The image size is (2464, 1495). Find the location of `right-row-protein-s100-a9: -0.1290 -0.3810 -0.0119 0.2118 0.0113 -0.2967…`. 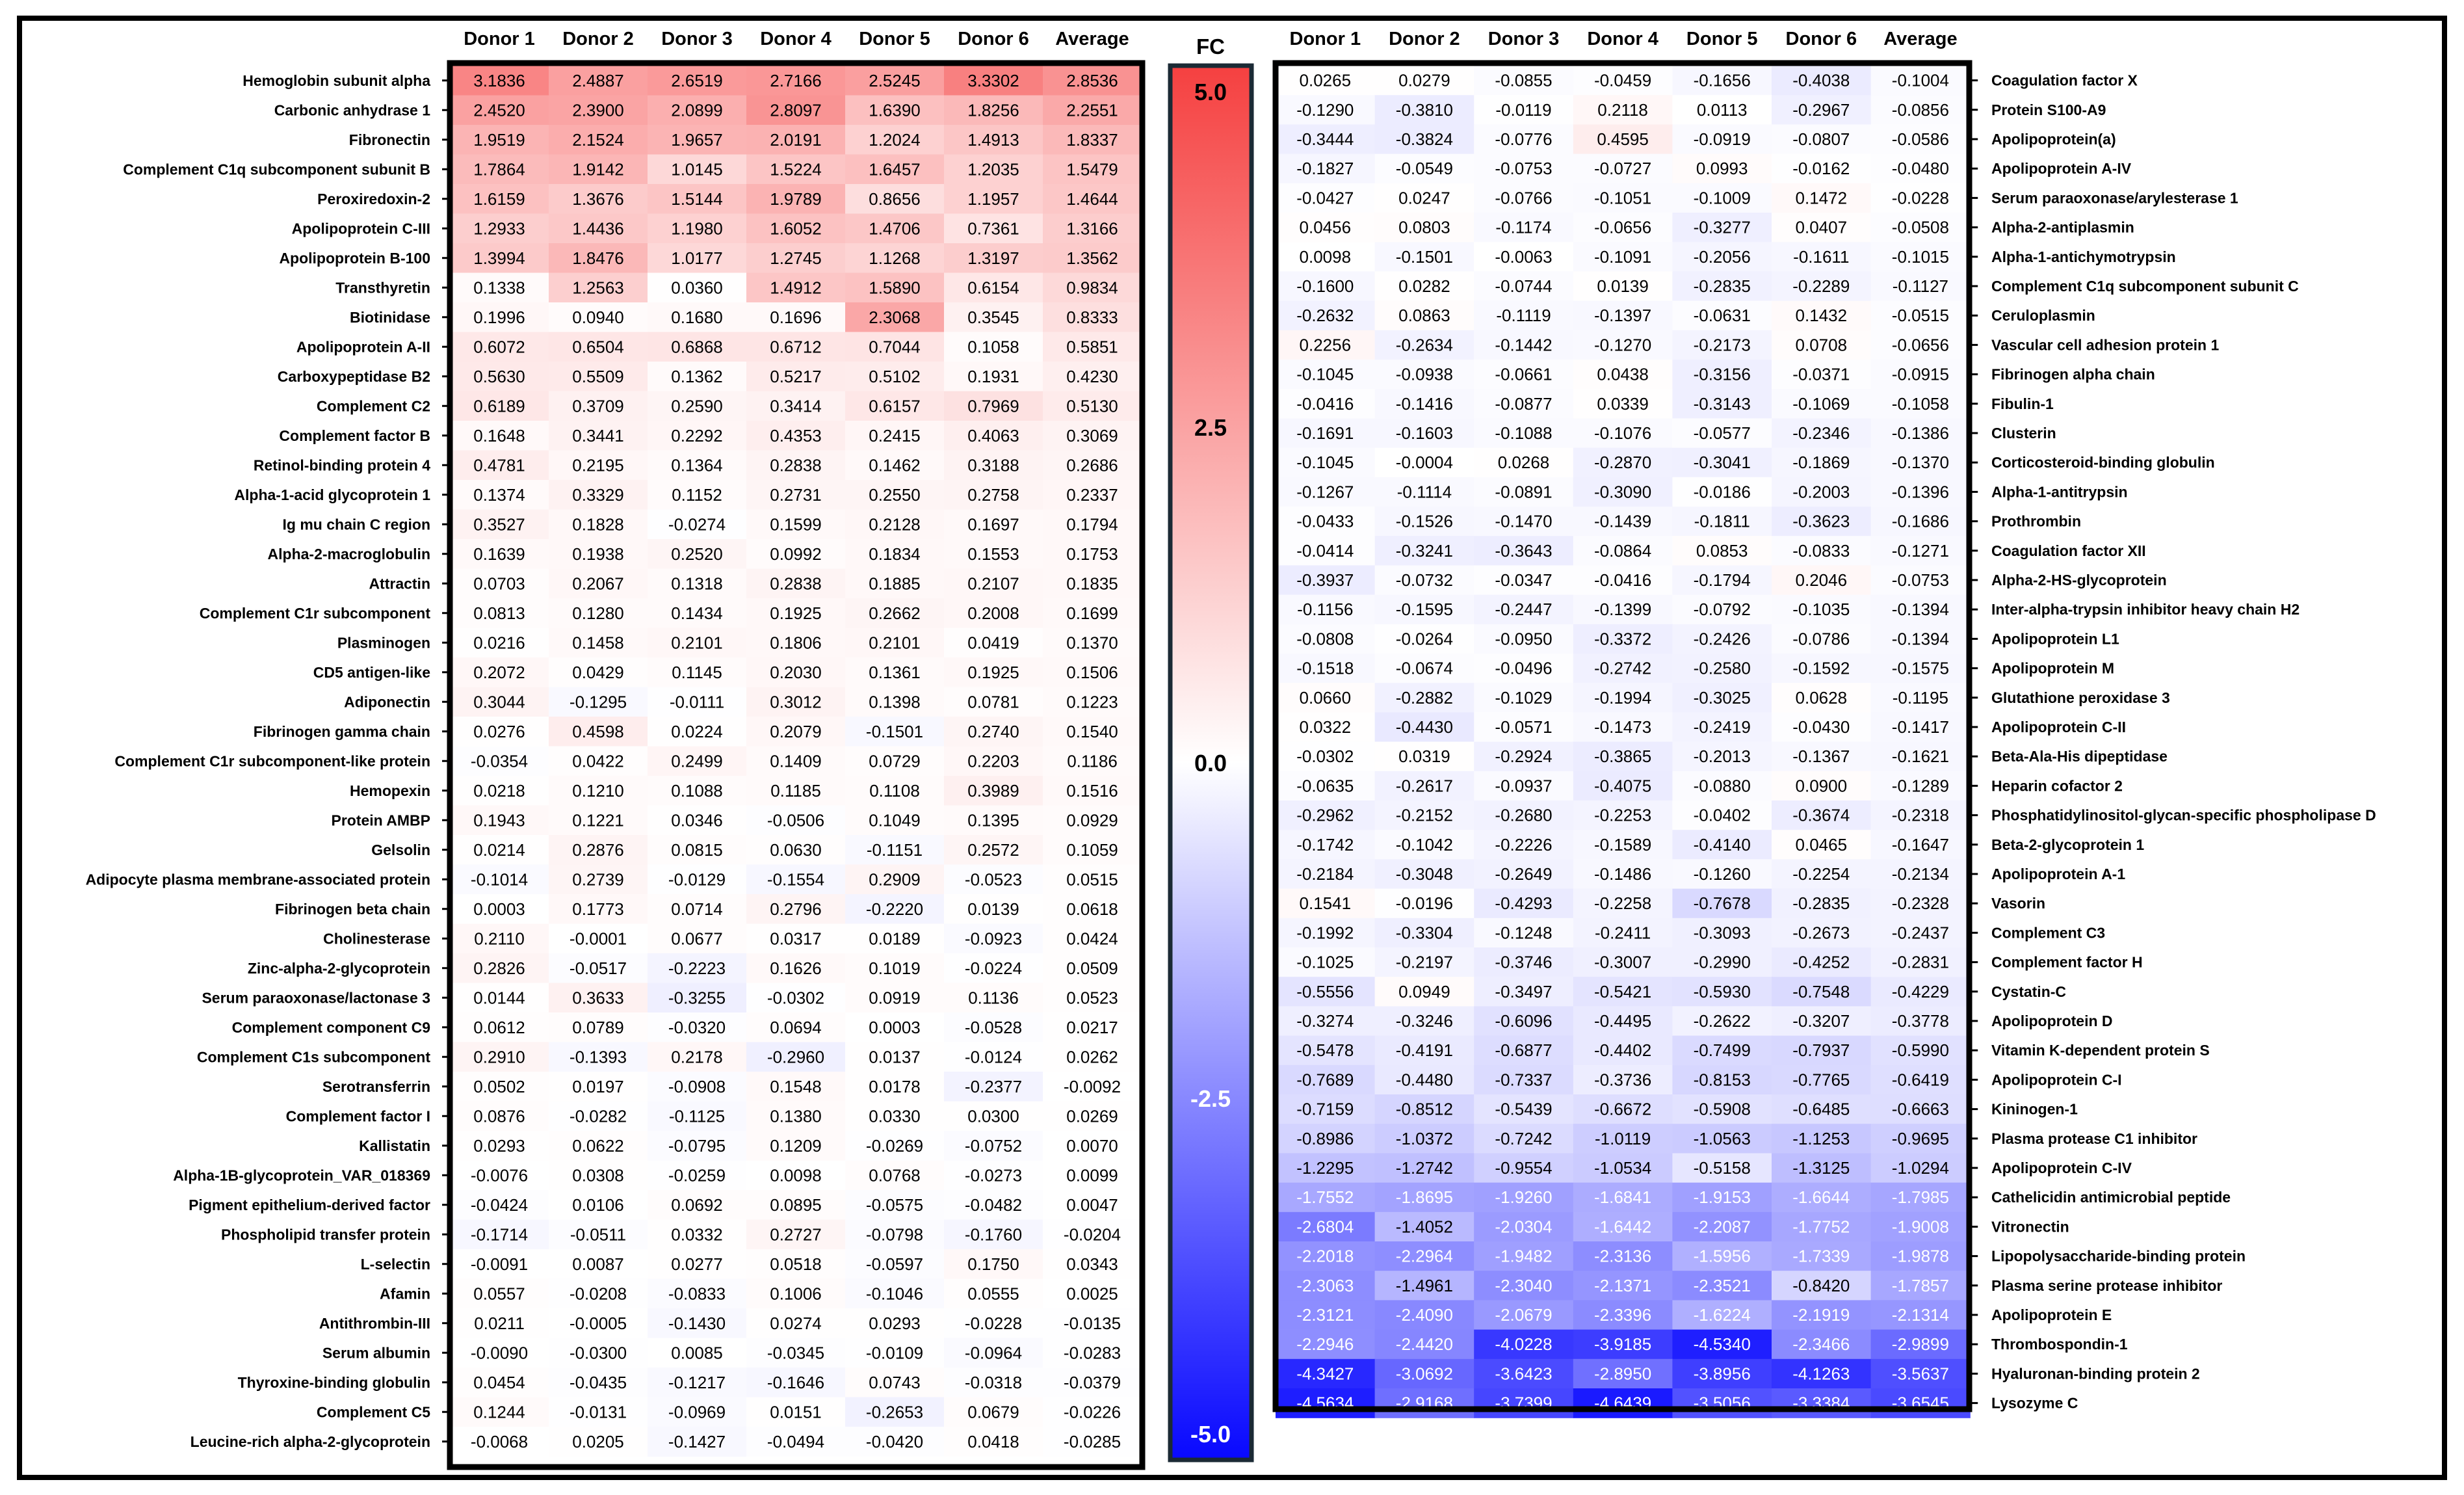

right-row-protein-s100-a9: -0.1290 -0.3810 -0.0119 0.2118 0.0113 -0.2967… is located at coordinates (1623, 110).